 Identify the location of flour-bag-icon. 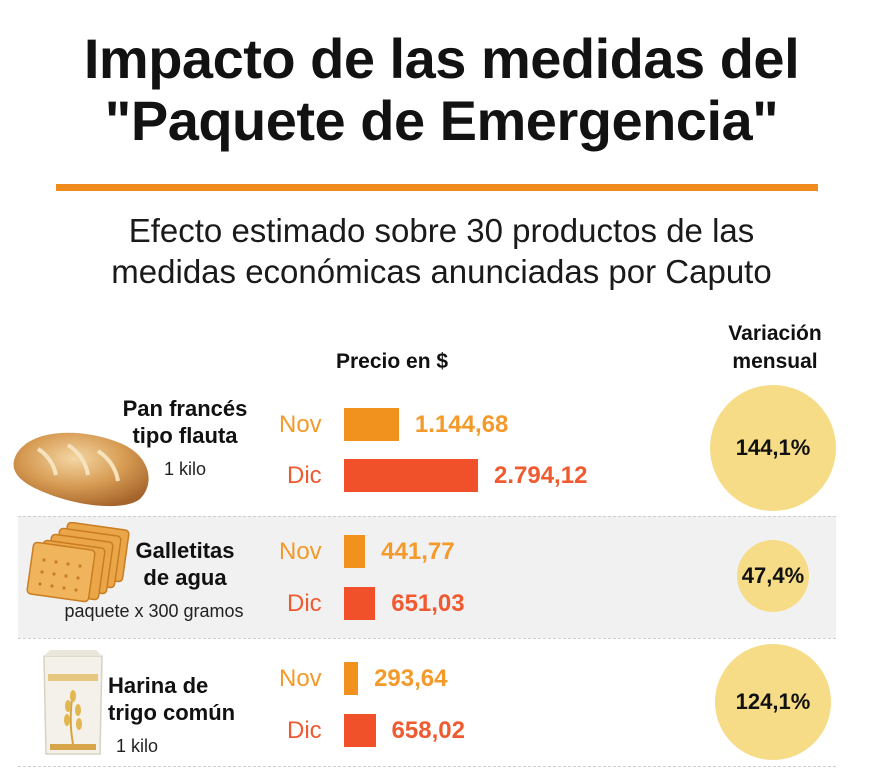
(73, 702).